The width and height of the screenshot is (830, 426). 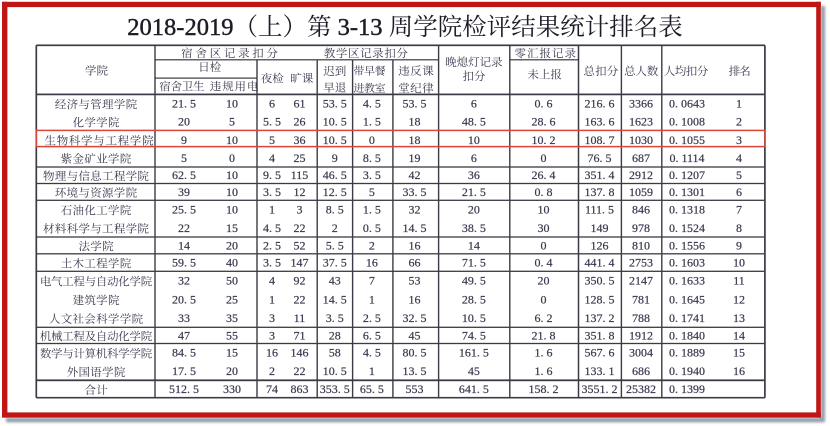 I want to click on svg-text: 0. 1318, so click(x=687, y=210).